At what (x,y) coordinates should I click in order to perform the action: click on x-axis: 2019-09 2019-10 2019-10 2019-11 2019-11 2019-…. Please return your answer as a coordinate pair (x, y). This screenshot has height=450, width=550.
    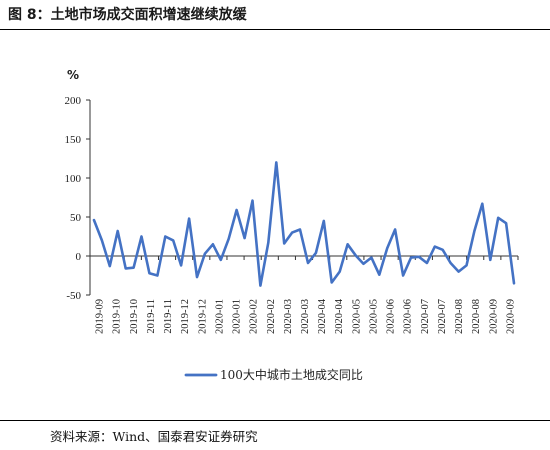
    Looking at the image, I should click on (304, 294).